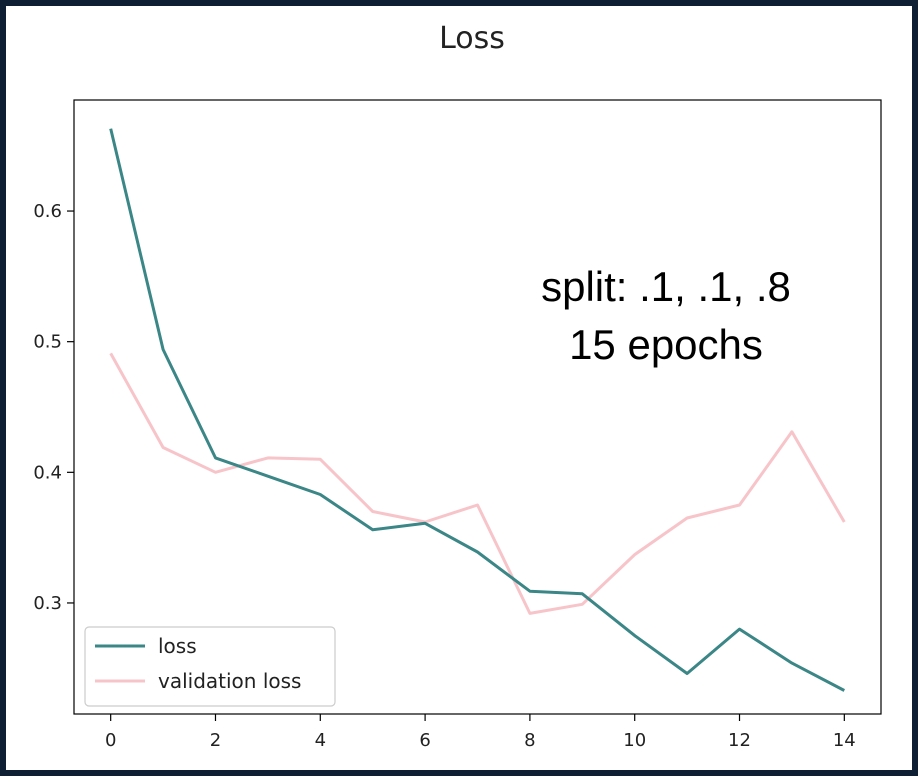 Image resolution: width=918 pixels, height=776 pixels. I want to click on legend-label-validation-loss: validation loss, so click(229, 681).